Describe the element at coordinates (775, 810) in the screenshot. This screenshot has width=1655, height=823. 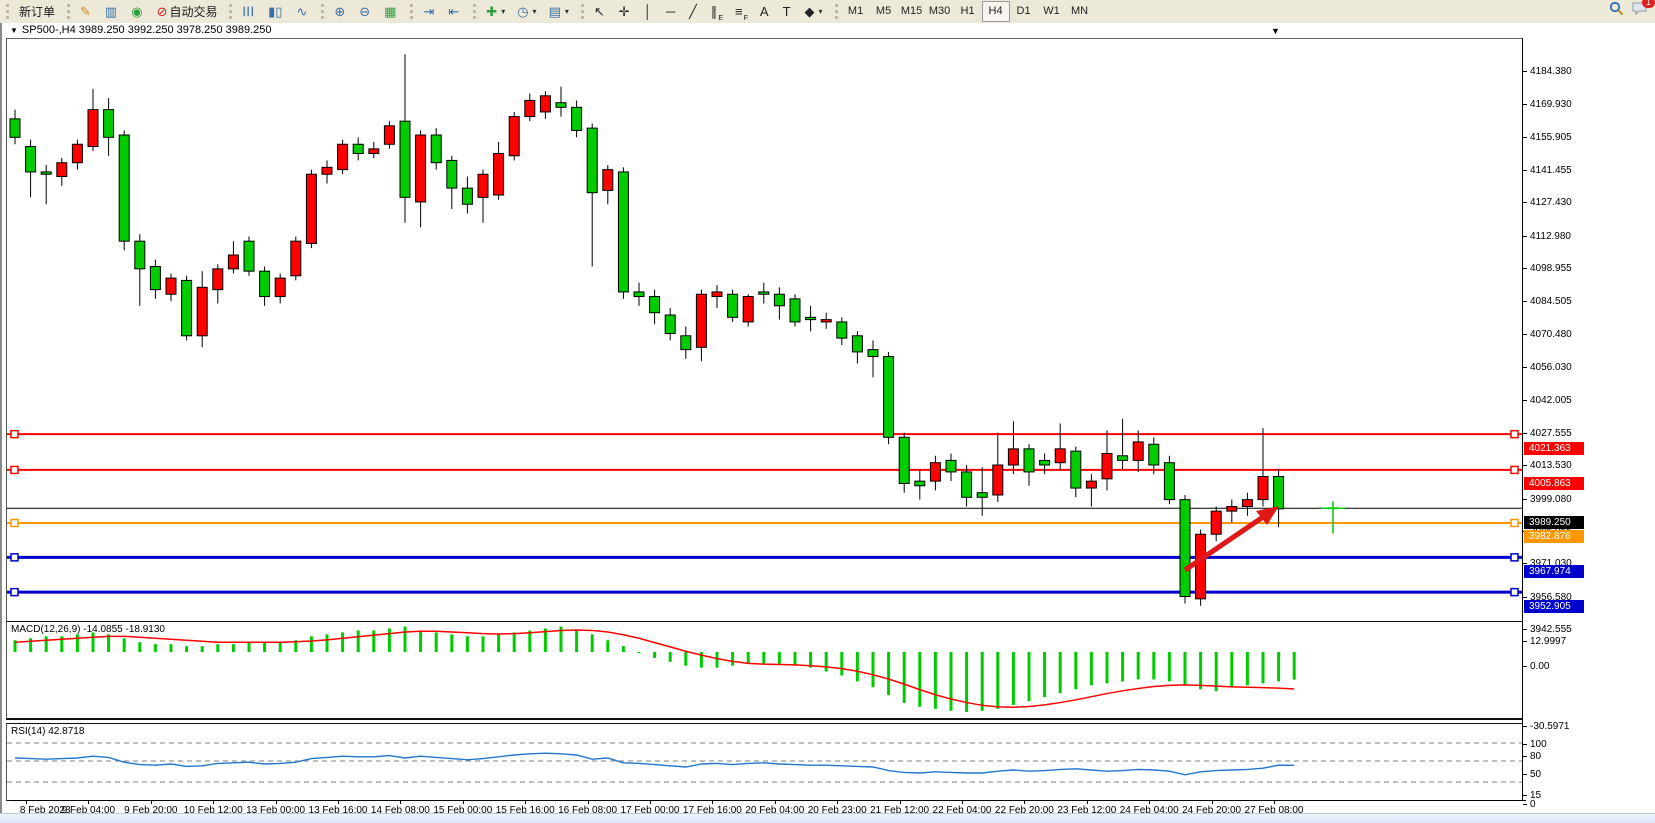
I see `time-label: 20 Feb 04:00` at that location.